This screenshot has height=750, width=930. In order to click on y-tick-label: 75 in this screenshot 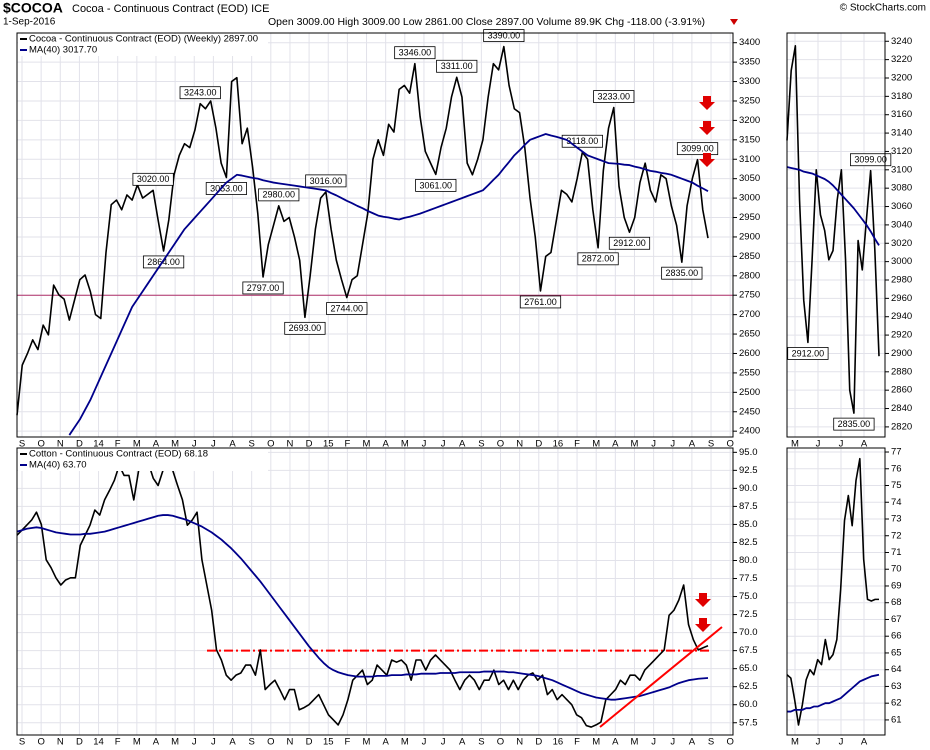, I will do `click(896, 485)`.